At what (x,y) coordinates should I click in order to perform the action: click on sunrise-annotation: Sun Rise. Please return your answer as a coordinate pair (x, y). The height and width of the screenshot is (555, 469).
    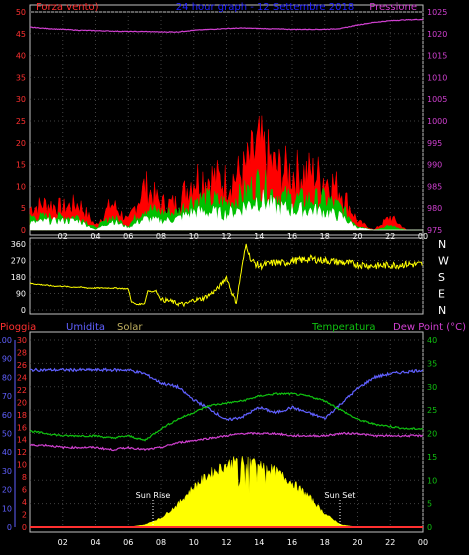
    Looking at the image, I should click on (153, 495).